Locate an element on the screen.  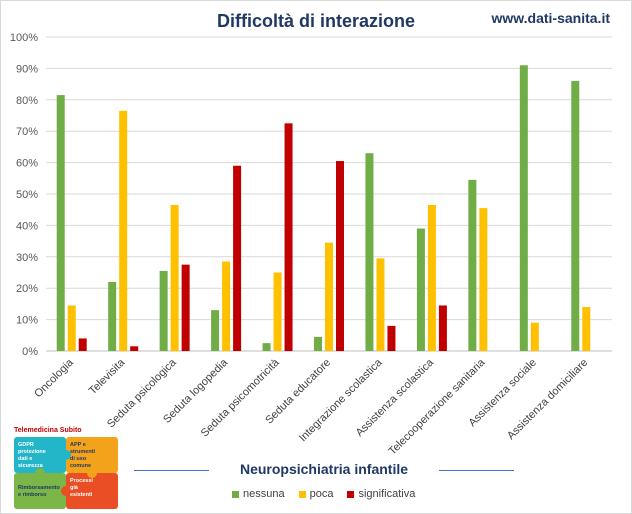
legend-item-nessuna: nessuna is located at coordinates (258, 494).